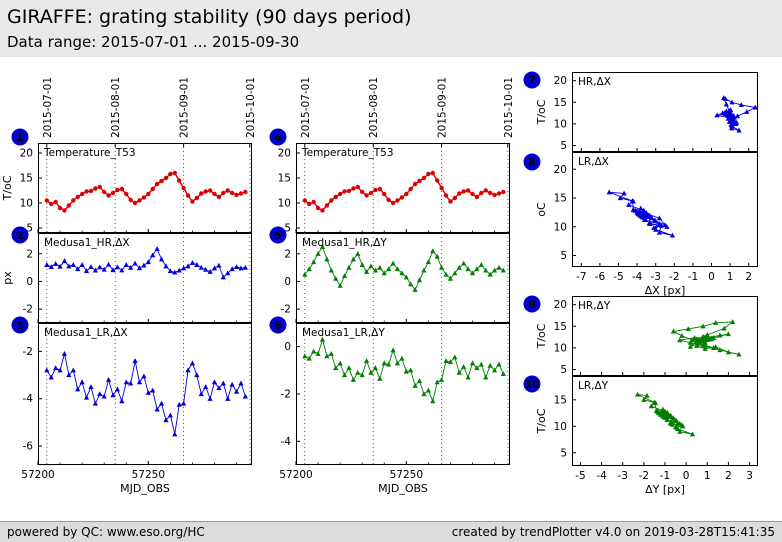 The width and height of the screenshot is (782, 542). Describe the element at coordinates (404, 370) in the screenshot. I see `series-line` at that location.